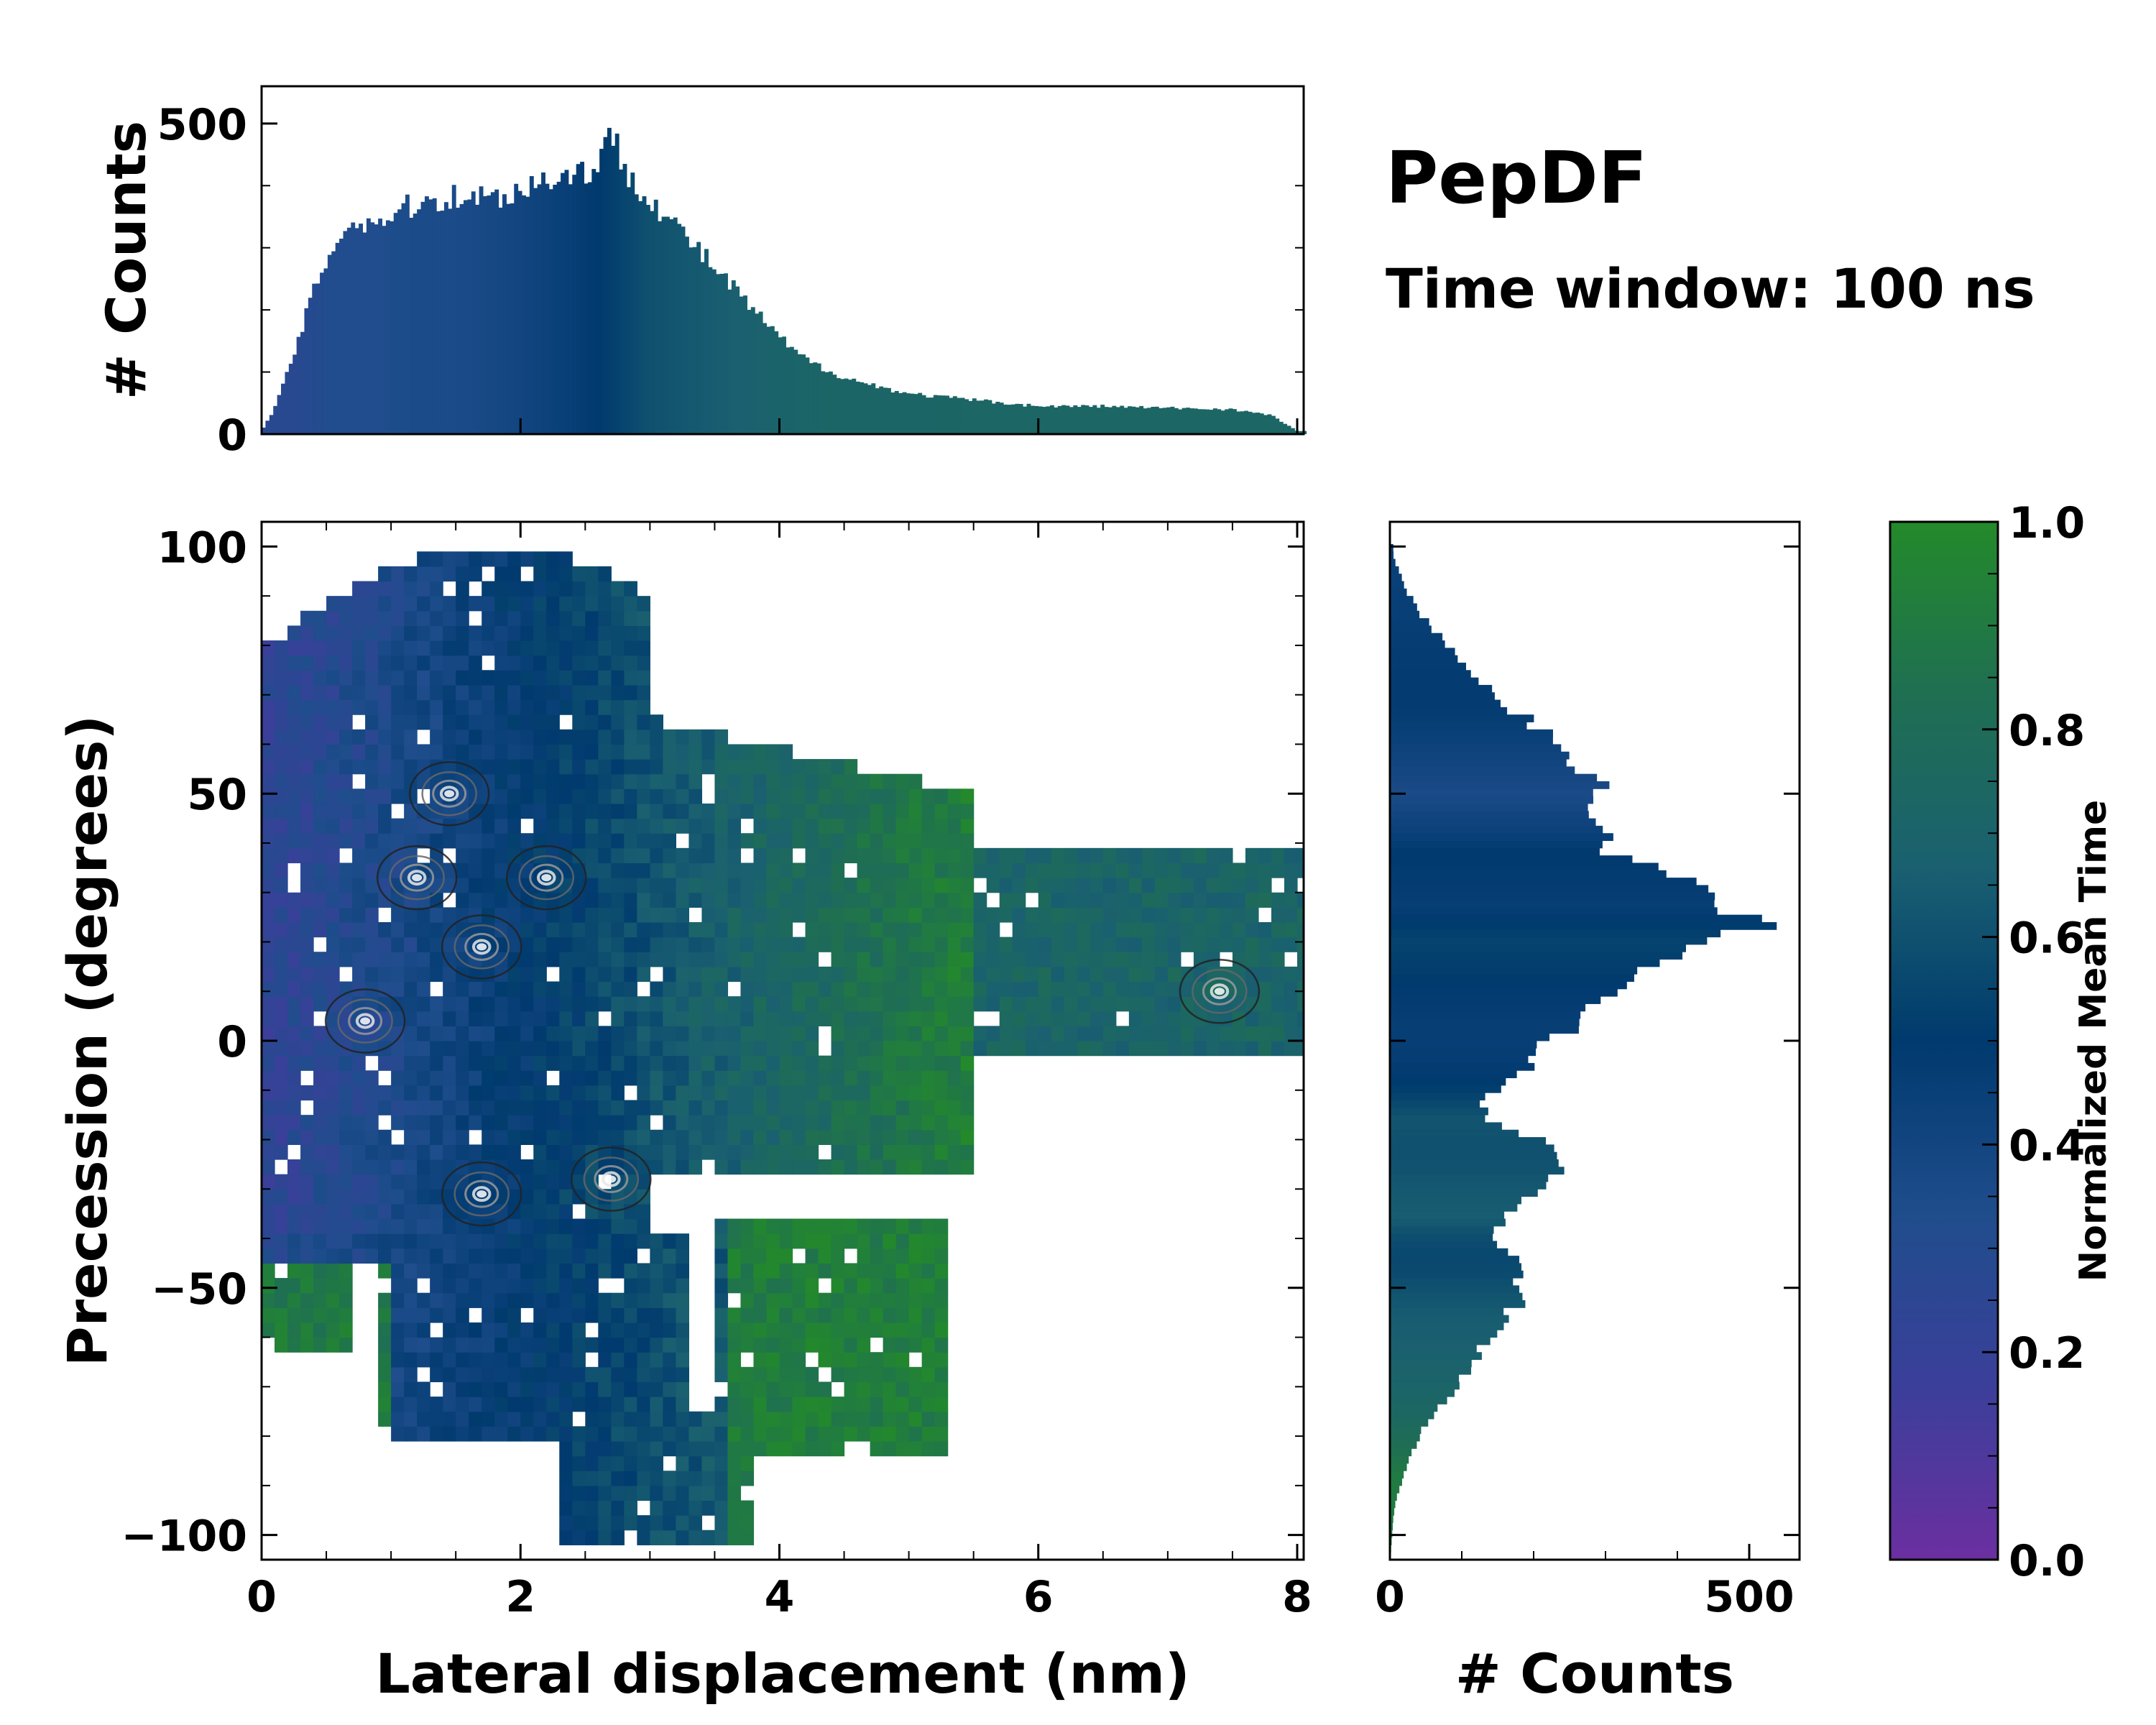  Describe the element at coordinates (1749, 1597) in the screenshot. I see `right-x-tick-label: 500` at that location.